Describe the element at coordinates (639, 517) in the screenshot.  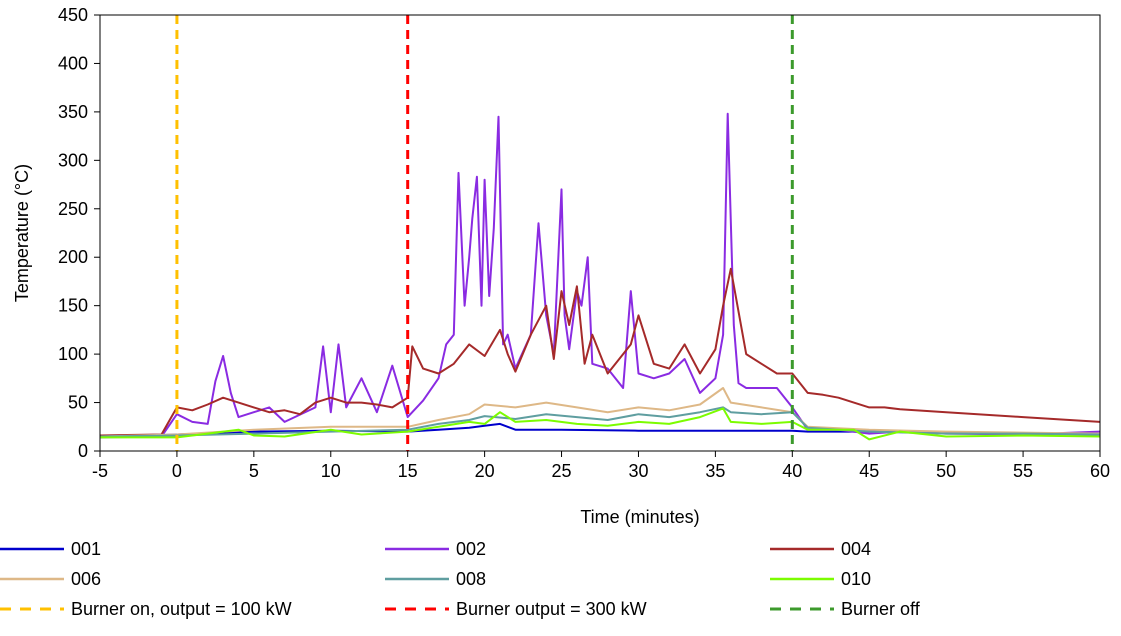
I see `x-axis-label: Time (minutes)` at that location.